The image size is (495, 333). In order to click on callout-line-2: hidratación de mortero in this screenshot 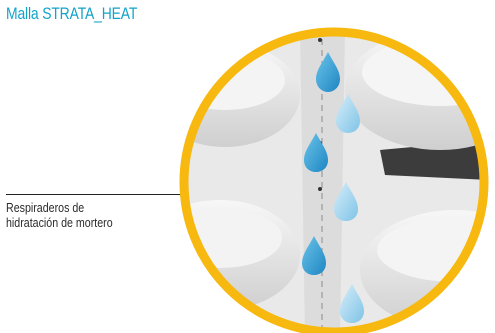, I will do `click(59, 222)`.